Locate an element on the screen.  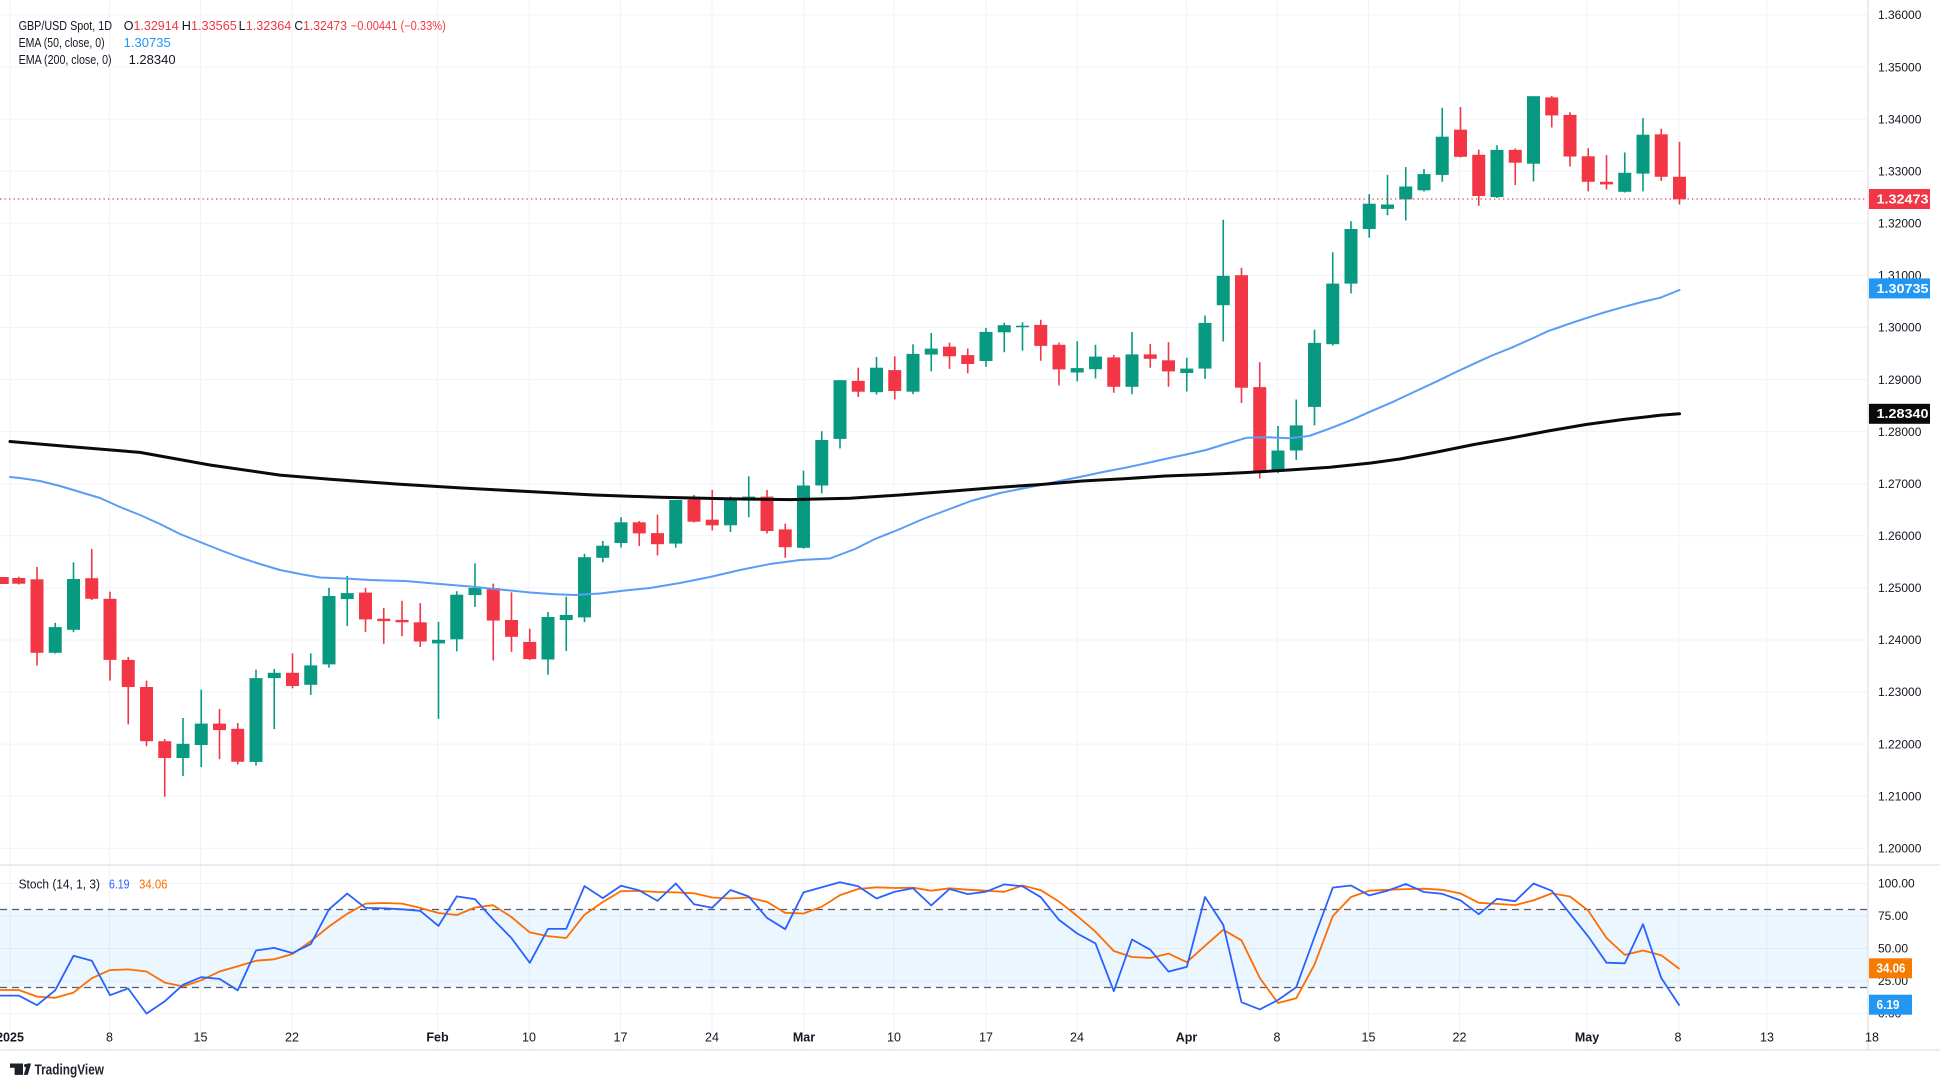
svg-text: 1.25000 is located at coordinates (1900, 588).